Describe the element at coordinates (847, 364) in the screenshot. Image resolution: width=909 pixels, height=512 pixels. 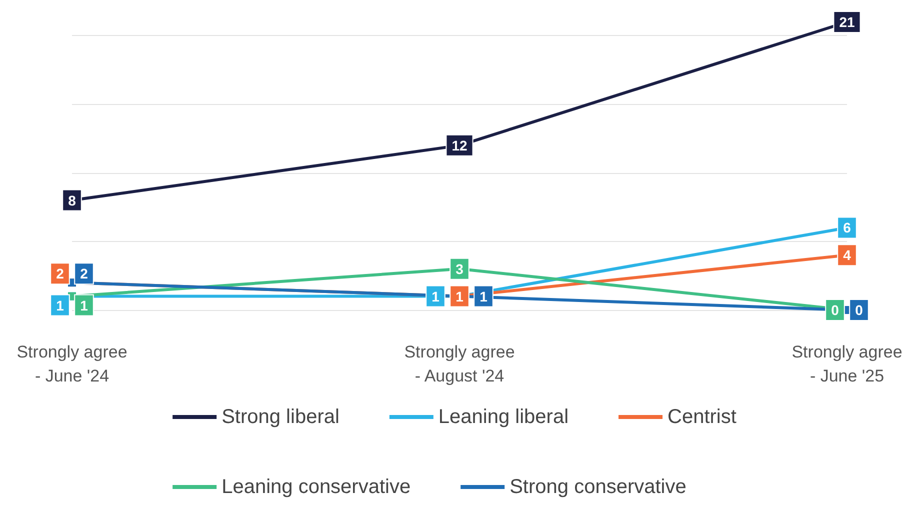
I see `x-tick-label: Strongly agree - June '25` at that location.